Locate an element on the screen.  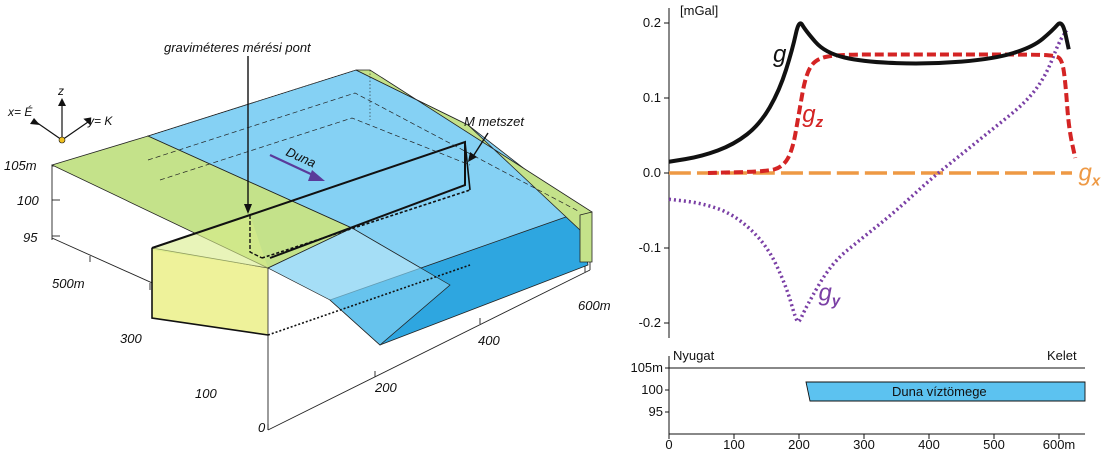
x-tick: 300 is located at coordinates (131, 338).